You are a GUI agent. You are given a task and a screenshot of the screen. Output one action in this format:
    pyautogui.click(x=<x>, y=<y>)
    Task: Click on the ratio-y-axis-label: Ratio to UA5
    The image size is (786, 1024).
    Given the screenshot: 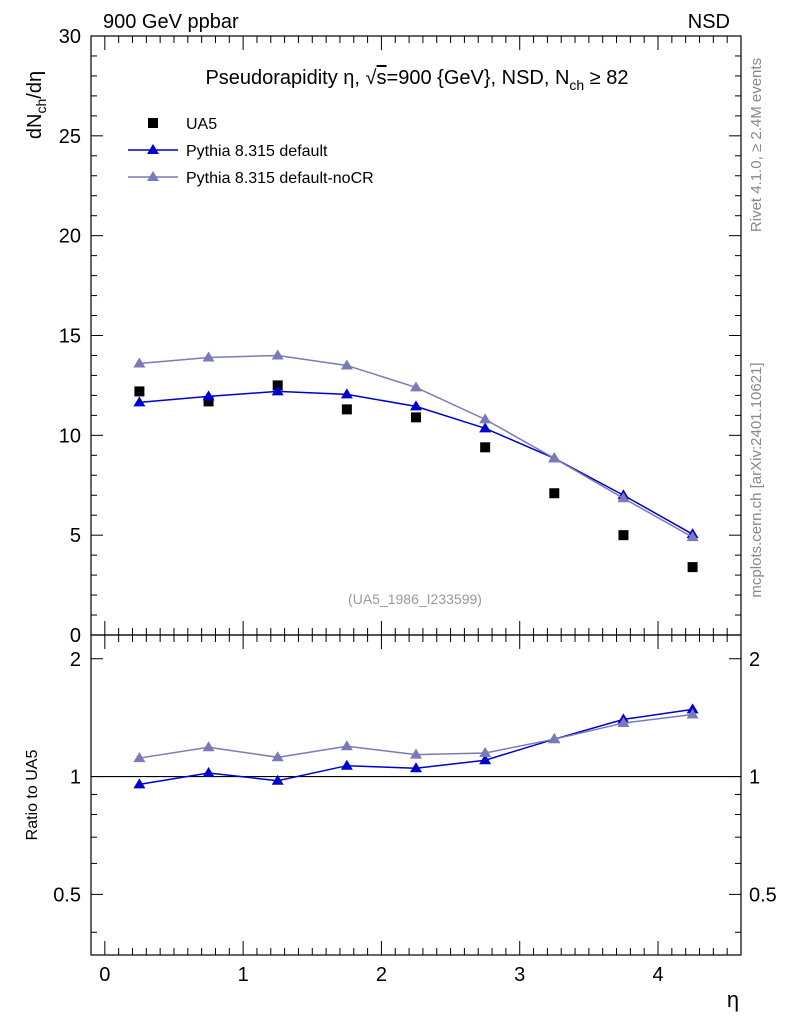 What is the action you would take?
    pyautogui.click(x=32, y=795)
    